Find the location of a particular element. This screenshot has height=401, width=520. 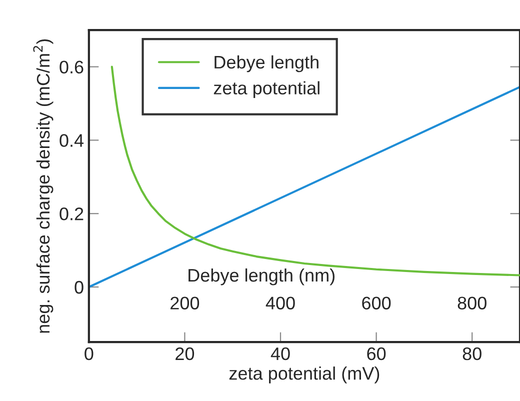

y-tick-label: 0 is located at coordinates (79, 287).